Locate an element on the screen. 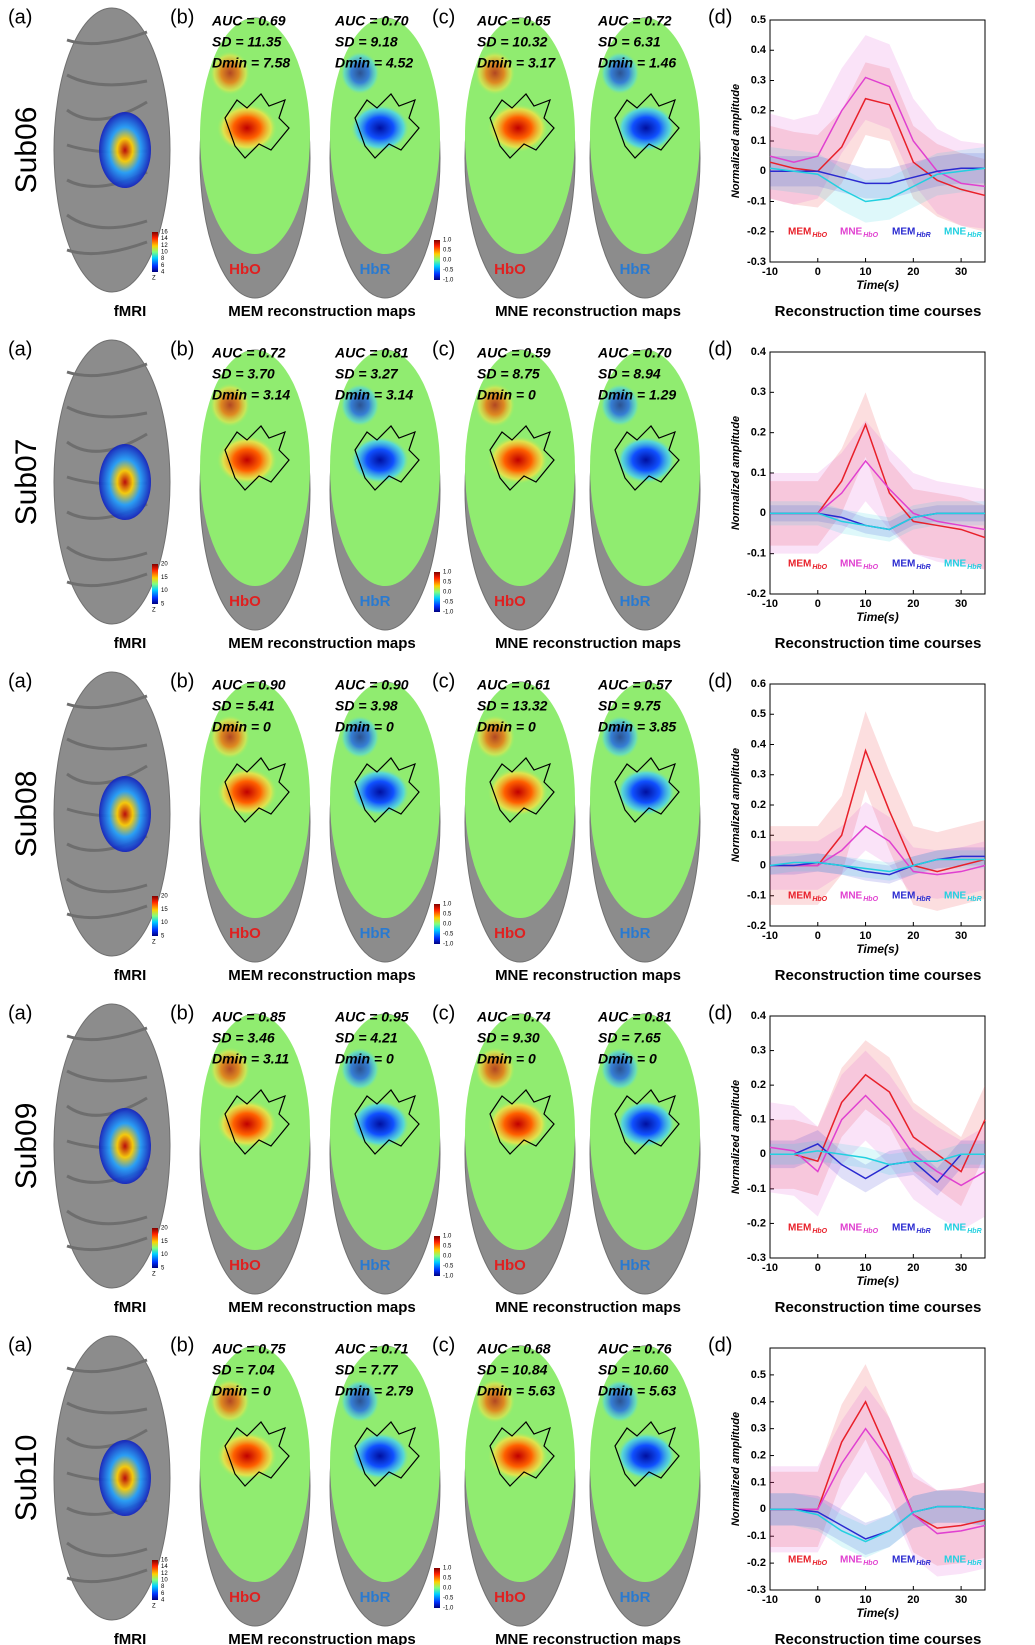  colorbar-tick-label: 10 is located at coordinates (164, 253).